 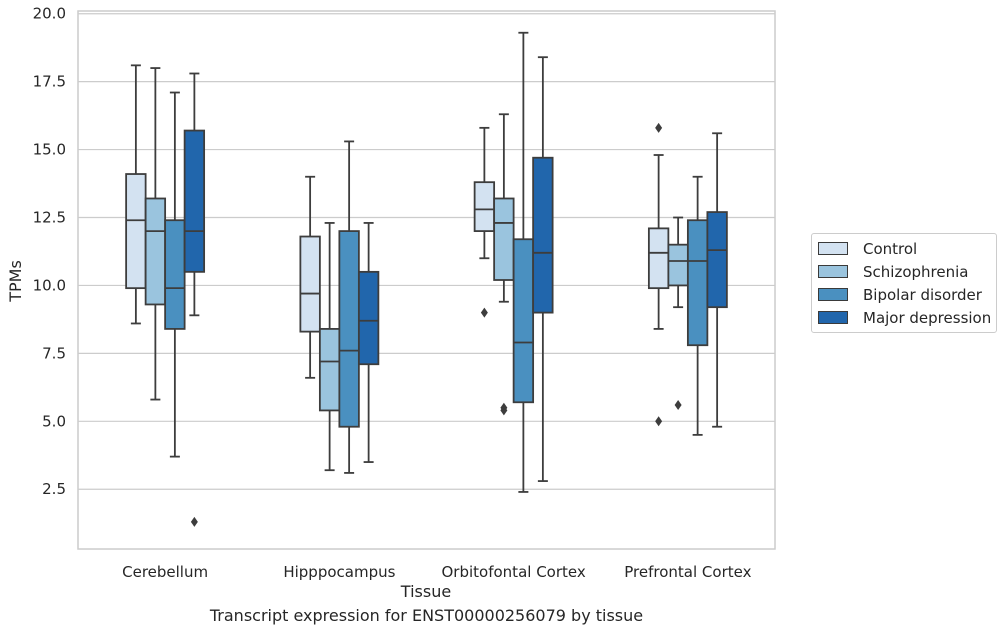 What do you see at coordinates (54, 353) in the screenshot?
I see `y-tick-label: 7.5` at bounding box center [54, 353].